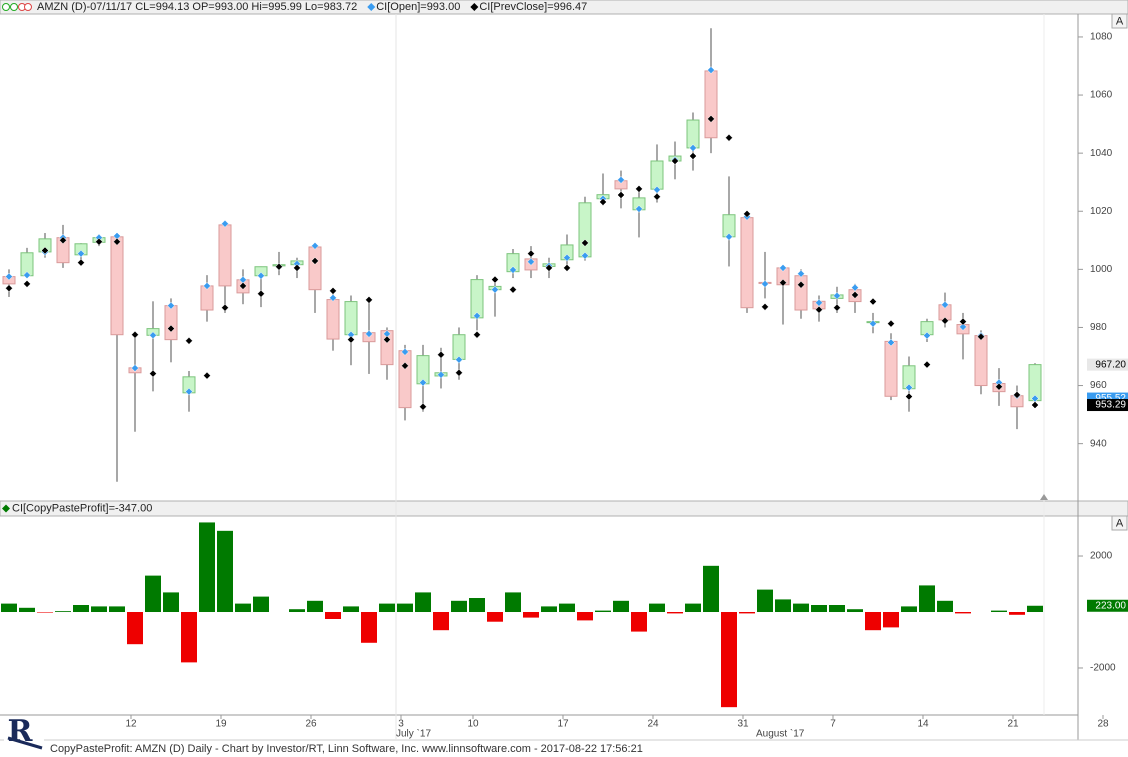  What do you see at coordinates (221, 724) in the screenshot?
I see `x-tick-label: 19` at bounding box center [221, 724].